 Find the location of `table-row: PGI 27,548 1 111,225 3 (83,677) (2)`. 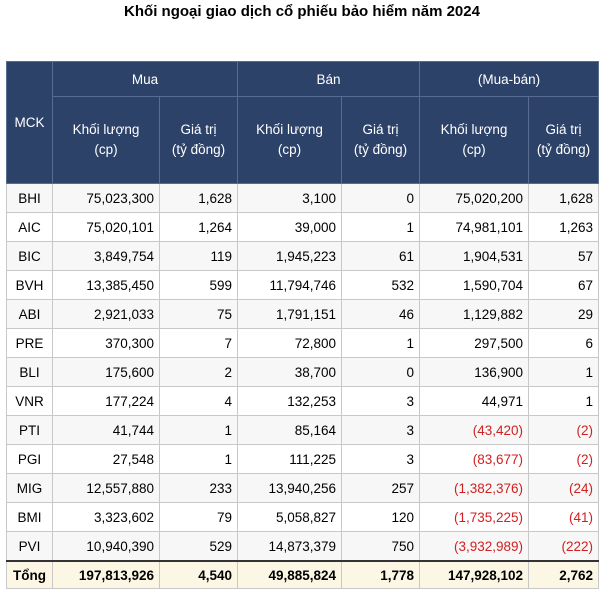

table-row: PGI 27,548 1 111,225 3 (83,677) (2) is located at coordinates (303, 459).